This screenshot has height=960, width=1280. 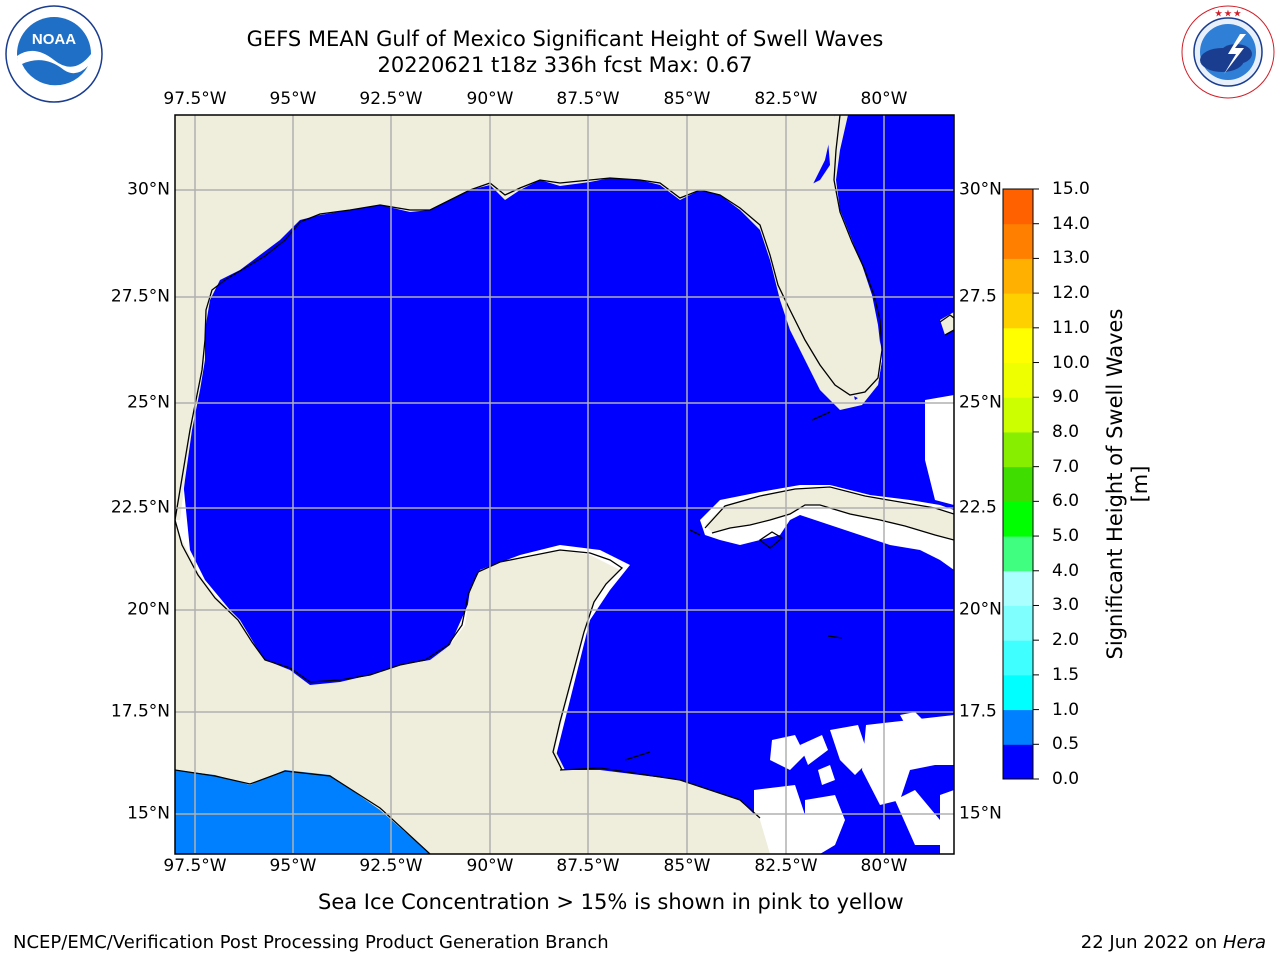 I want to click on lat-label-left: 22.5°N, so click(x=140, y=507).